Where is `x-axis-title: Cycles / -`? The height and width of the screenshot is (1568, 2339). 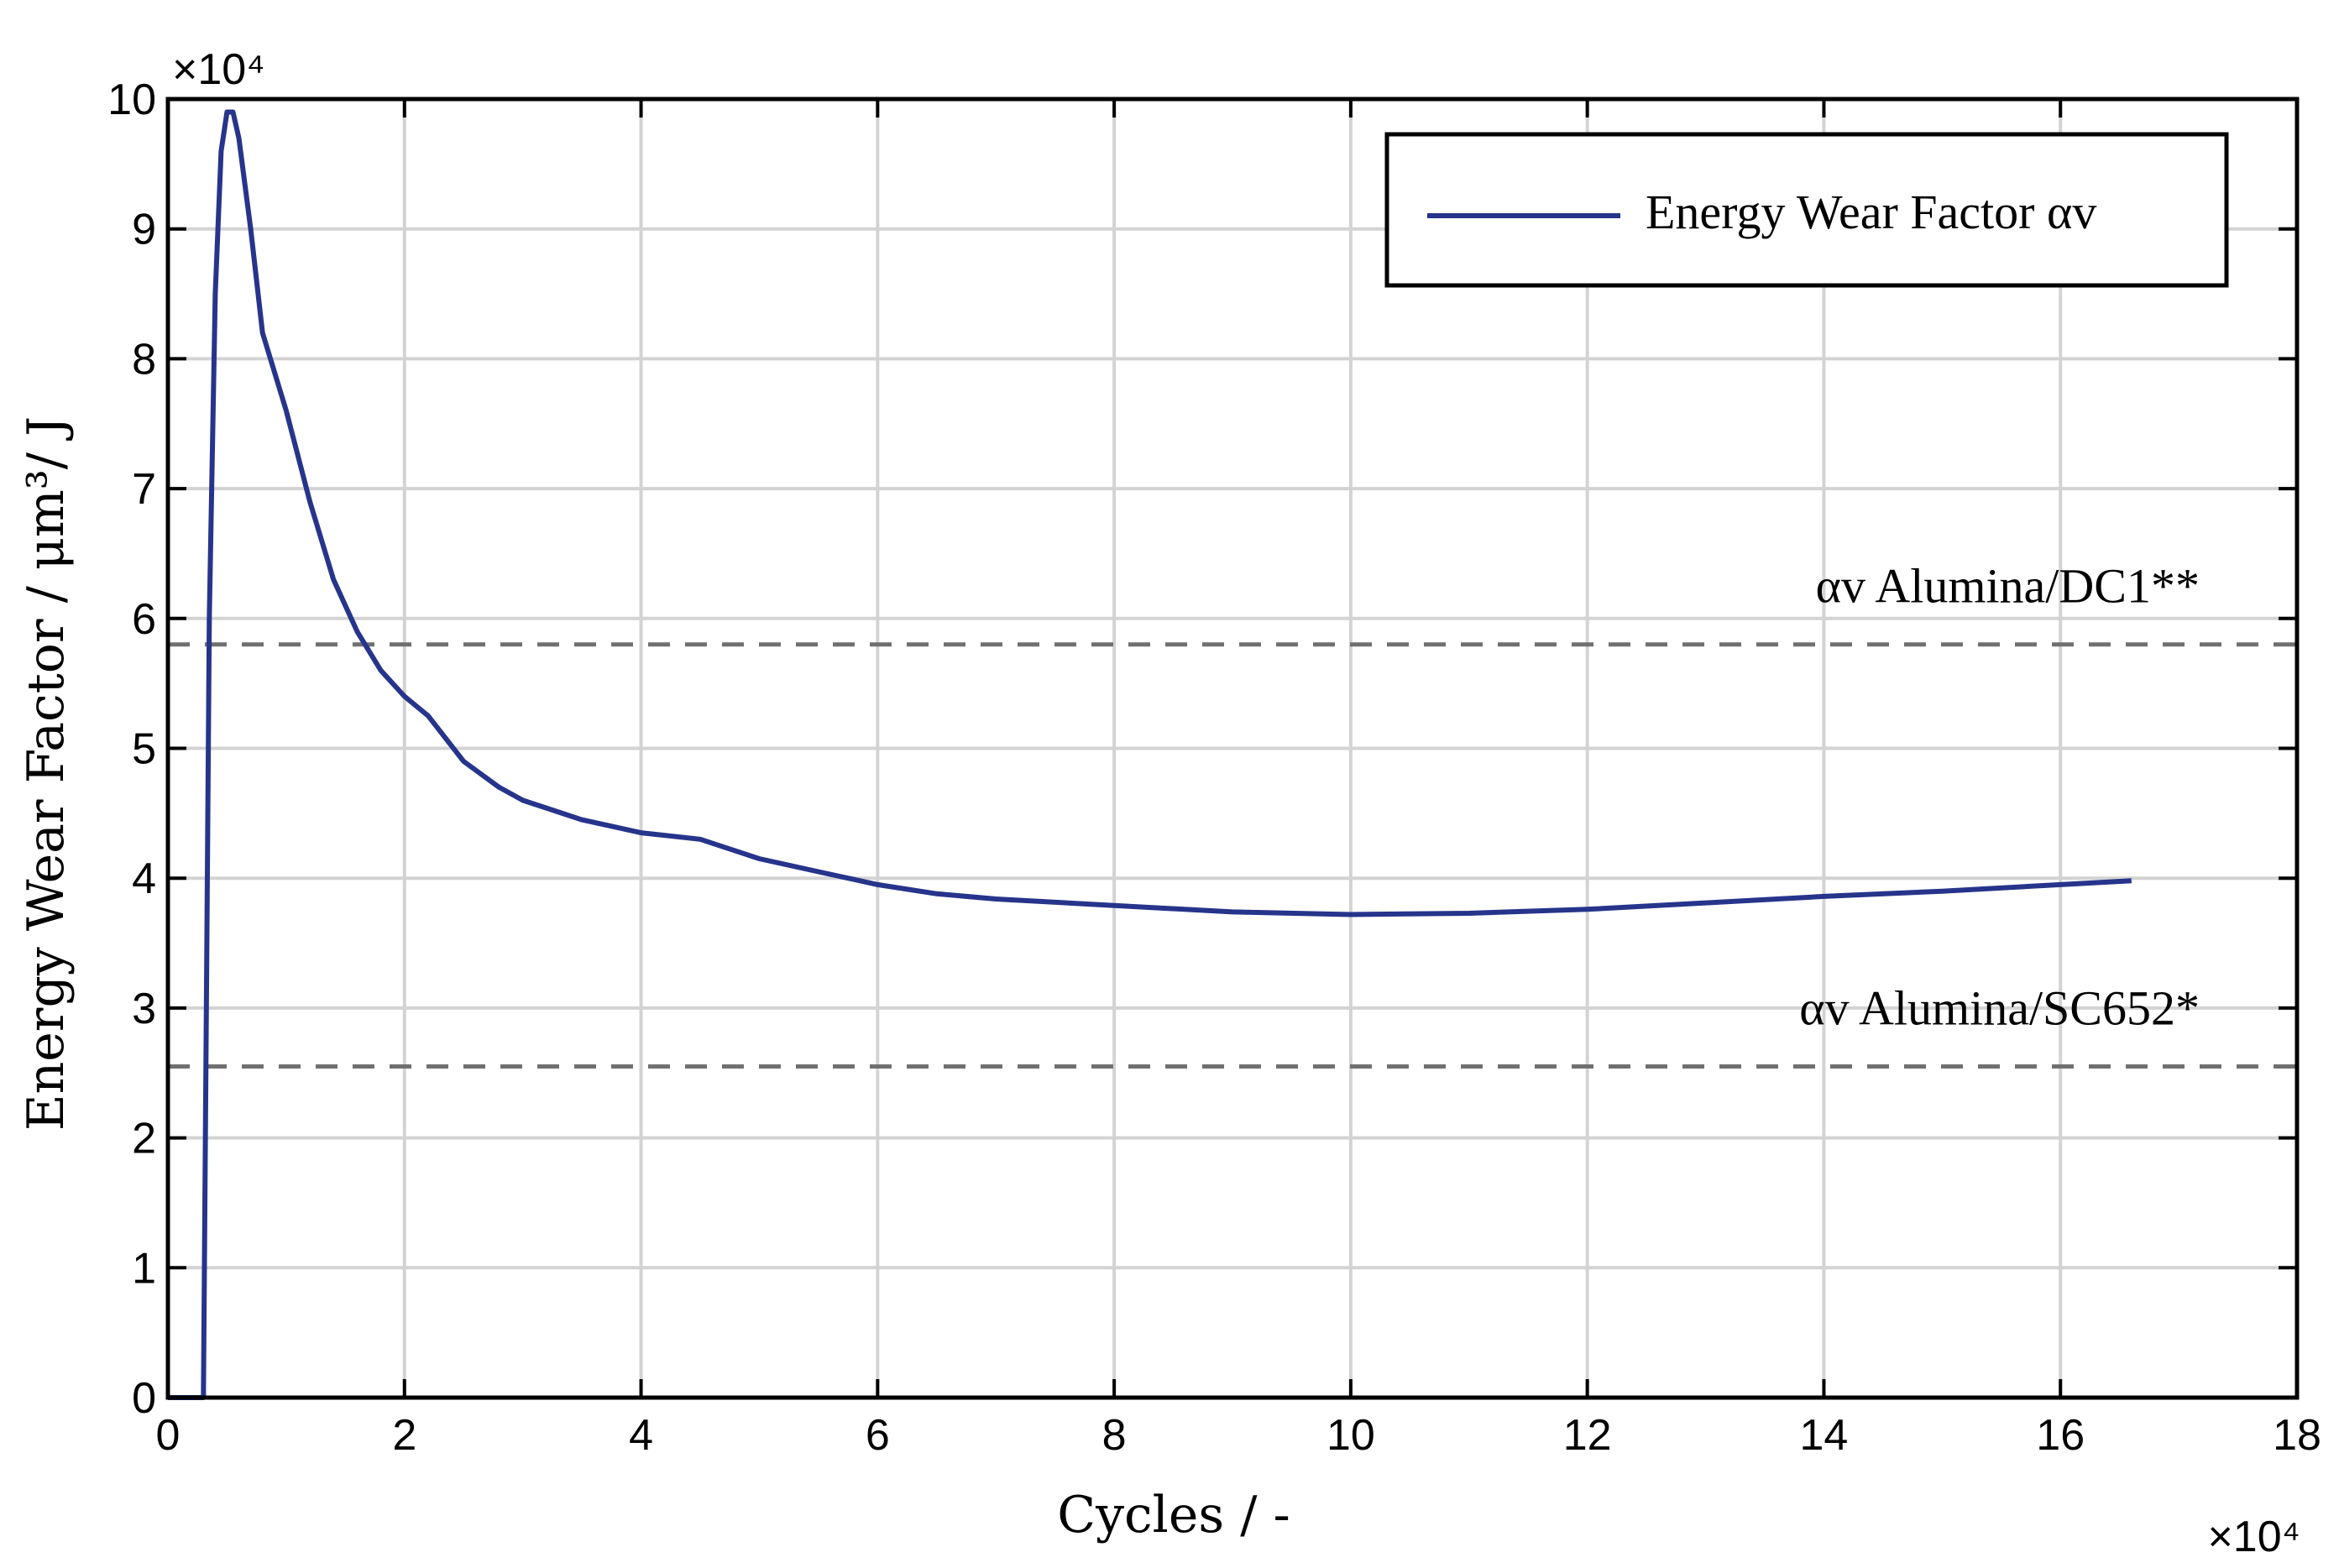
x-axis-title: Cycles / - is located at coordinates (1174, 1515).